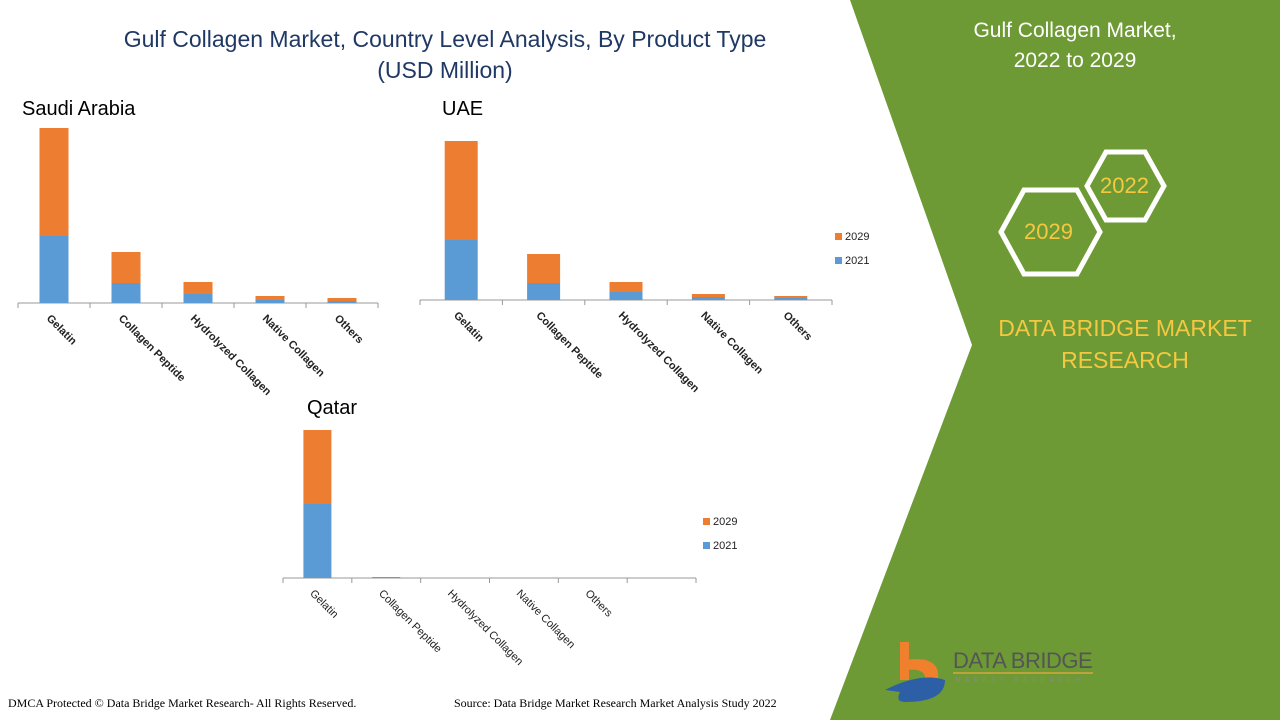 The image size is (1280, 720). Describe the element at coordinates (332, 408) in the screenshot. I see `chart-title-qatar: Qatar` at that location.